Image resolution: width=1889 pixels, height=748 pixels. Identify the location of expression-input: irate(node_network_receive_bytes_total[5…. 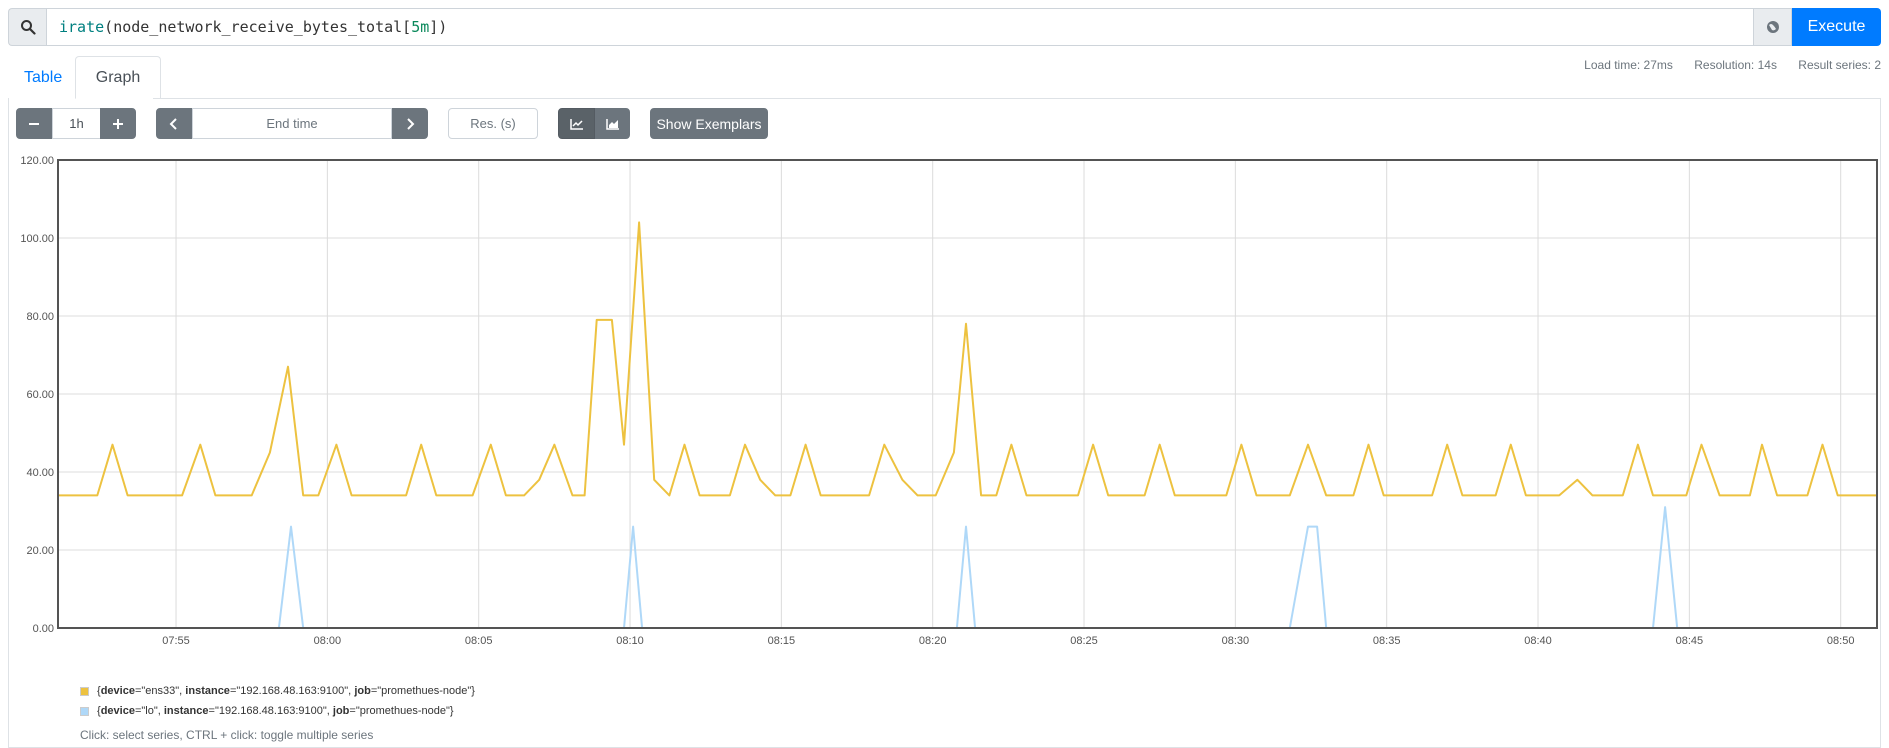
(900, 27).